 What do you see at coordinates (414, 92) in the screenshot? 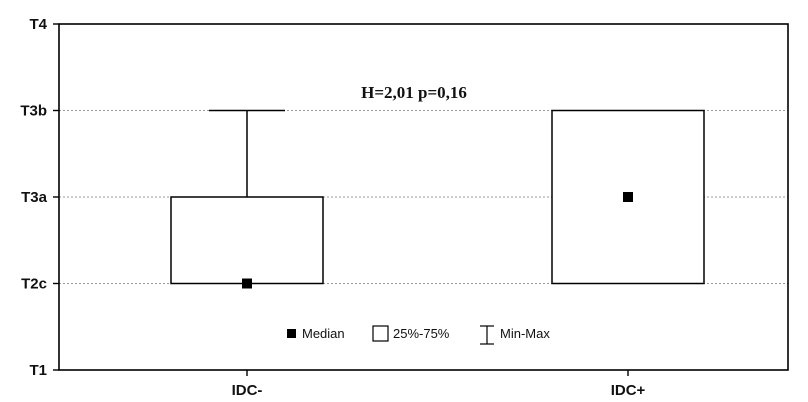
I see `annotation-text: H=2,01 p=0,16` at bounding box center [414, 92].